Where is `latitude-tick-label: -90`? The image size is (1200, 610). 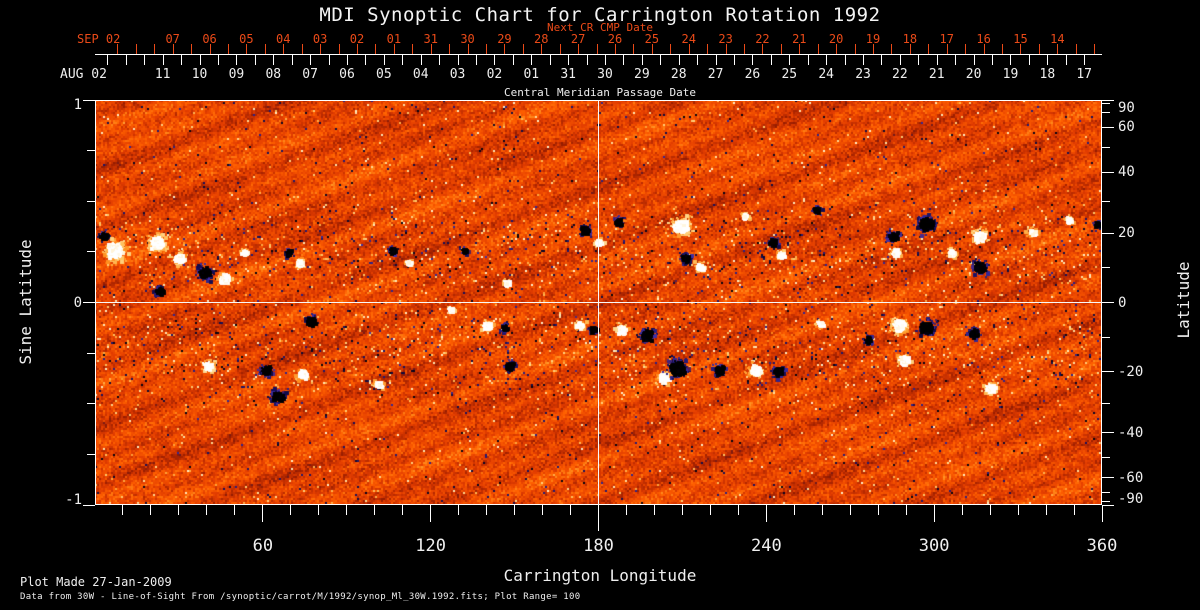 latitude-tick-label: -90 is located at coordinates (1131, 499).